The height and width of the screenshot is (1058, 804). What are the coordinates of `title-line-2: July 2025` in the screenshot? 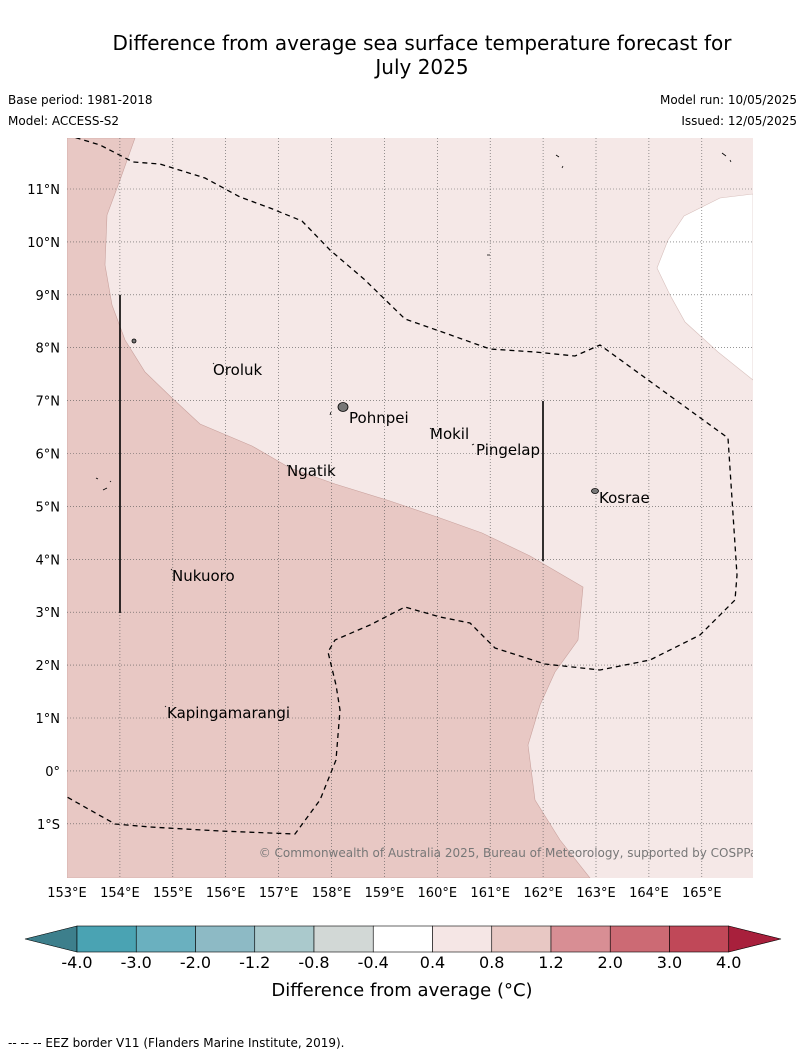 It's located at (422, 67).